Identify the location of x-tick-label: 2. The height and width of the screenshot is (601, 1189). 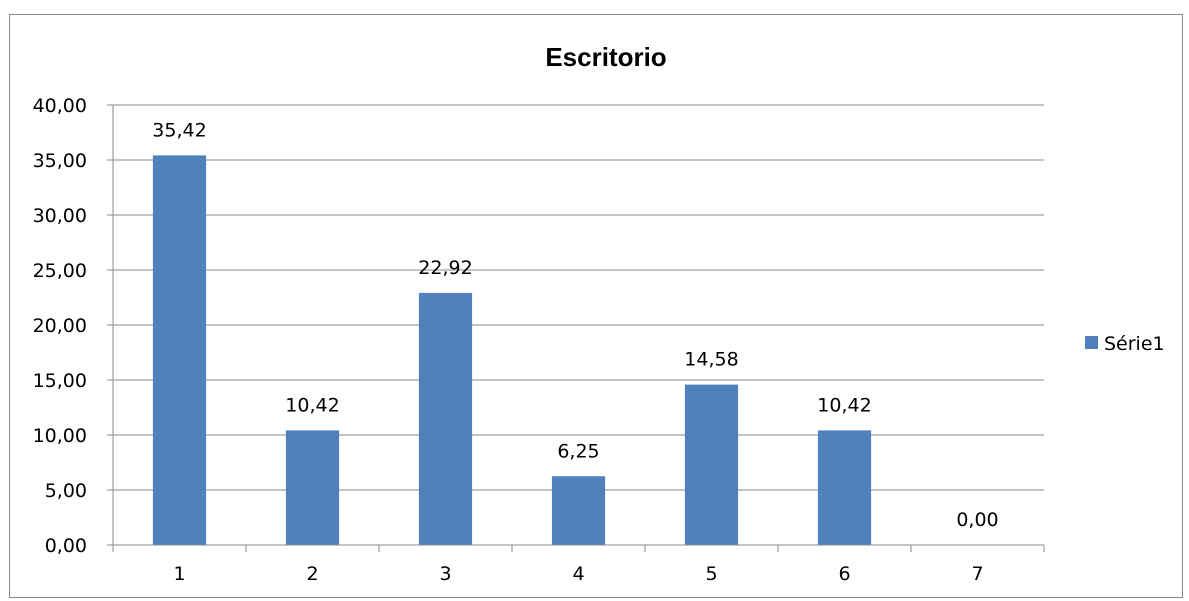
(312, 574).